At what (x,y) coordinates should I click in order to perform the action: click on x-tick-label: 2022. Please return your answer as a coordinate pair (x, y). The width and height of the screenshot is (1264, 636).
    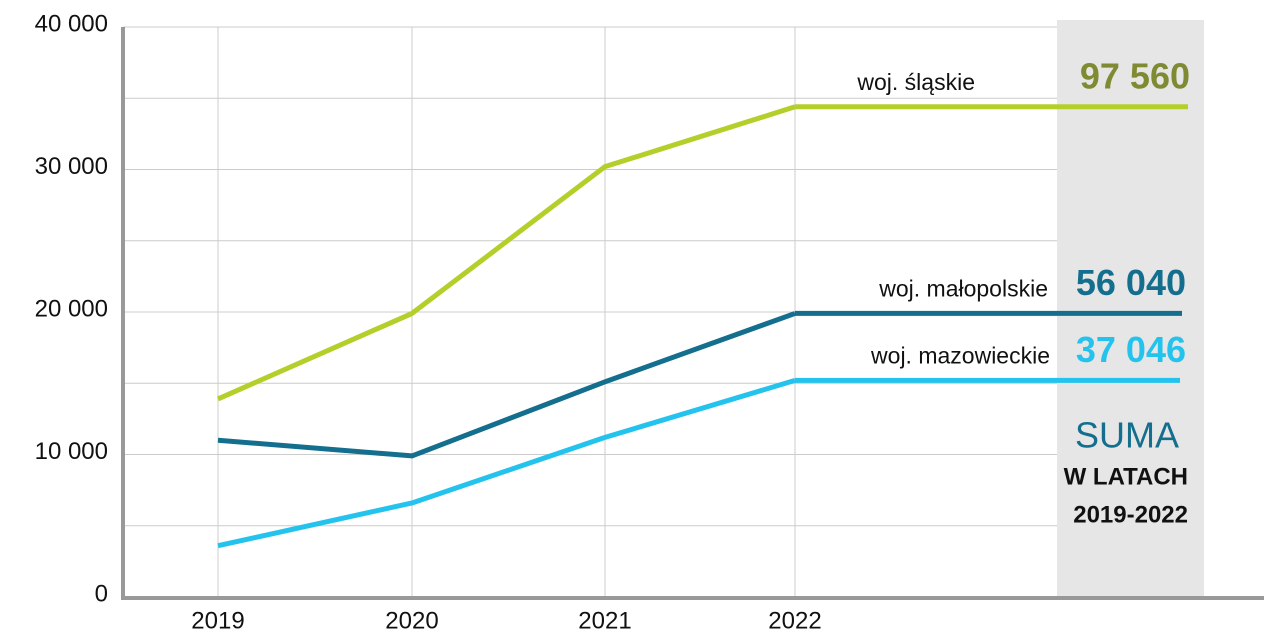
    Looking at the image, I should click on (794, 620).